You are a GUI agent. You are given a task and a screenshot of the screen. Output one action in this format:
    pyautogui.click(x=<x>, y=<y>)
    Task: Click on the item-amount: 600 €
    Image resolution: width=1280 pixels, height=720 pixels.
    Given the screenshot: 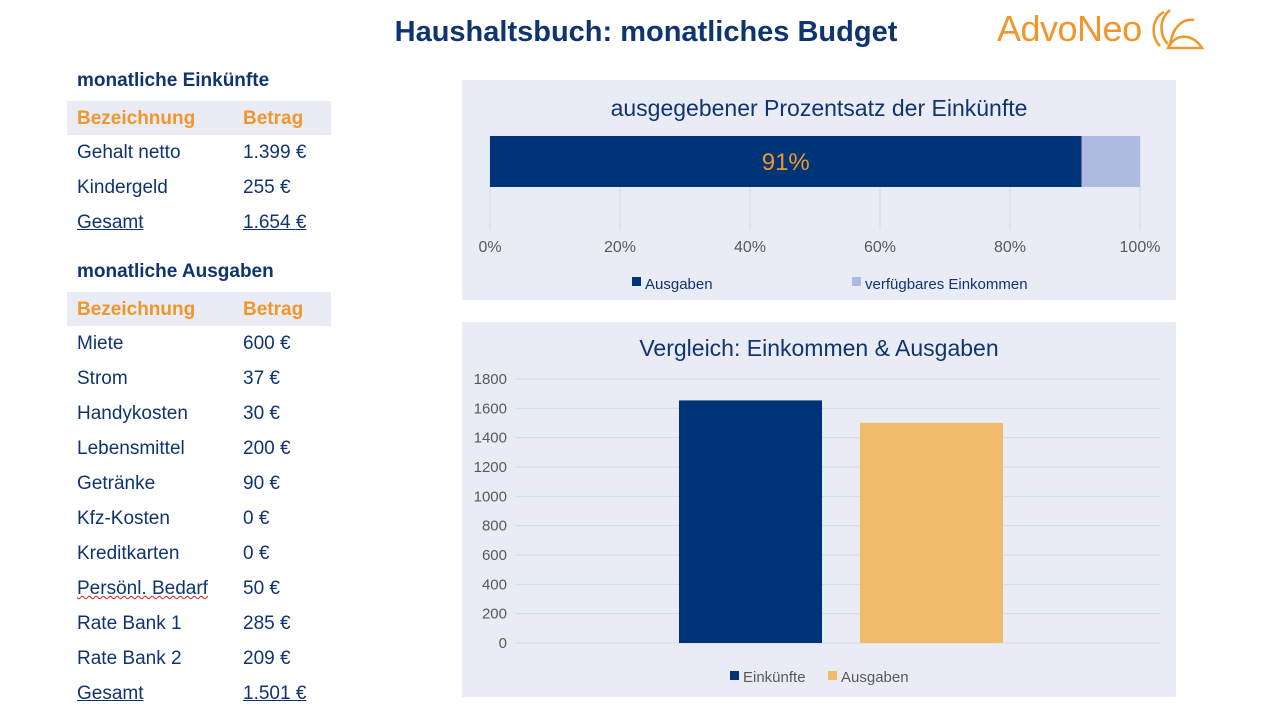 What is the action you would take?
    pyautogui.click(x=267, y=343)
    